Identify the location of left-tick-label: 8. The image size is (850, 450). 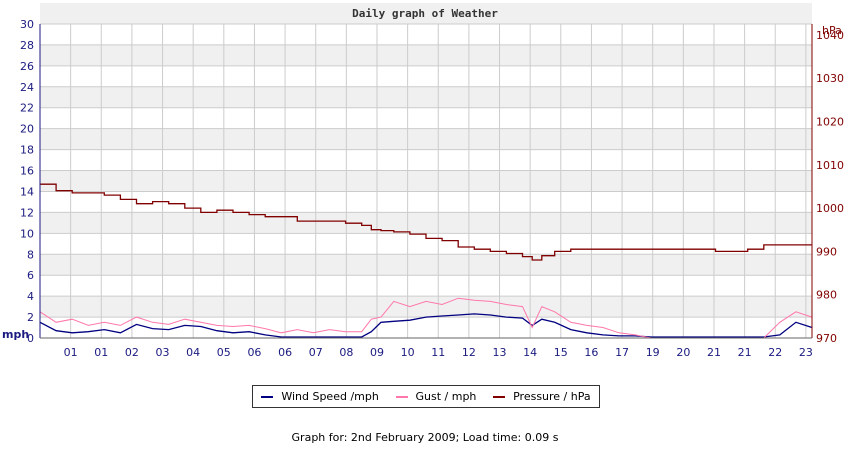
(30, 254).